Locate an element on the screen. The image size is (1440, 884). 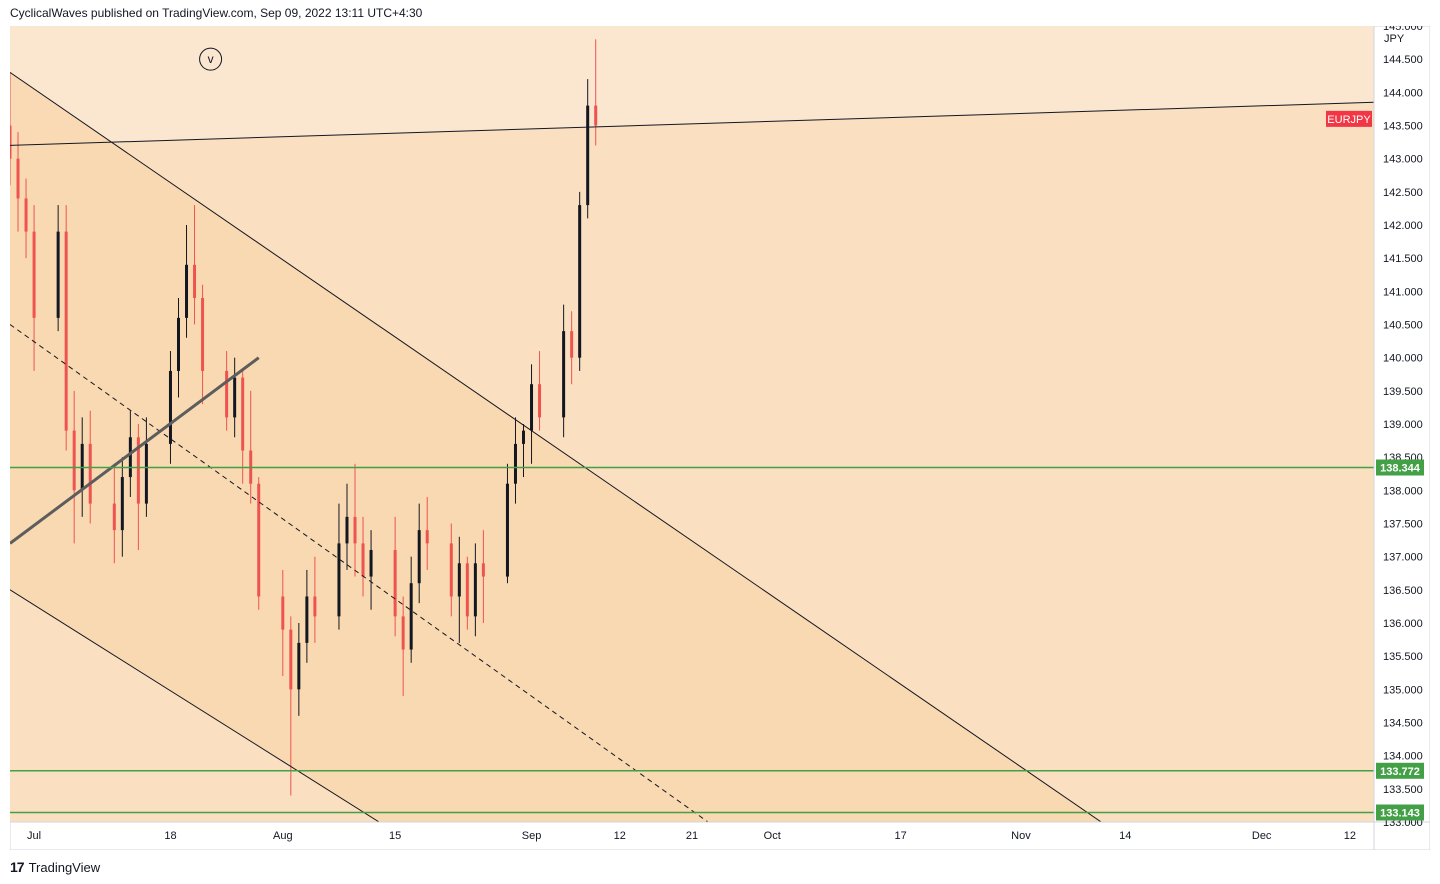
broken-support-line is located at coordinates (135, 450).